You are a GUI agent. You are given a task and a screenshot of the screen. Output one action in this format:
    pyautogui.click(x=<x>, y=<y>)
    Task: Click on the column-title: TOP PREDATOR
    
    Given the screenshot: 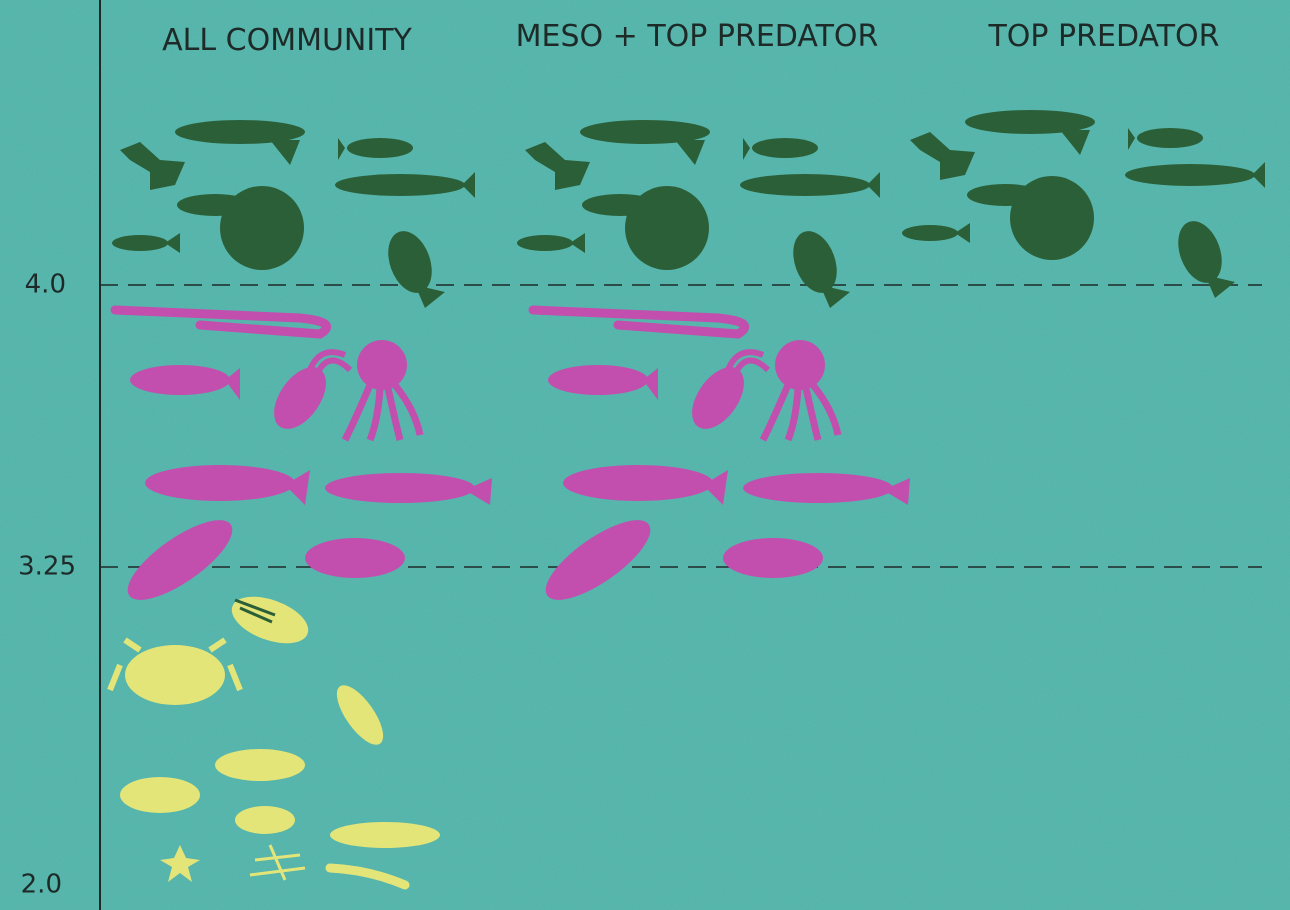 What is the action you would take?
    pyautogui.click(x=1103, y=36)
    